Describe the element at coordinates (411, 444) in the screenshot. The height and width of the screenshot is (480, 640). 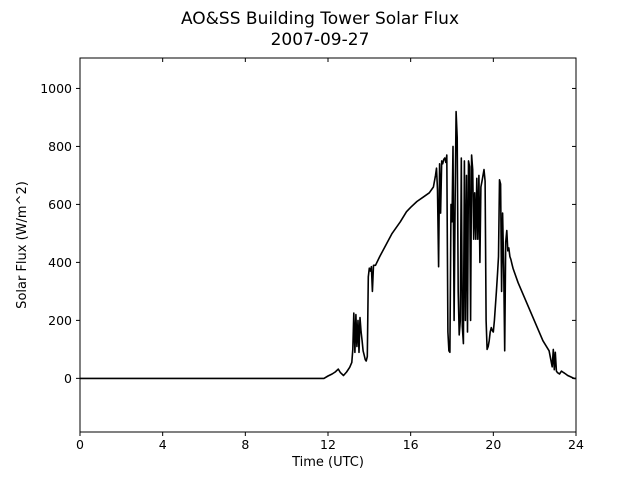
I see `x-tick-label: 16` at that location.